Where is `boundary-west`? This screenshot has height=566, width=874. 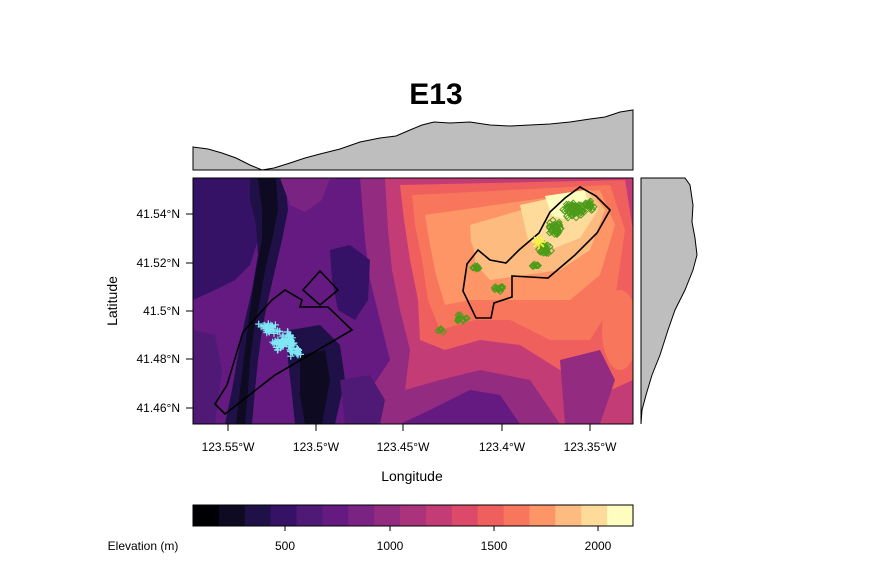 boundary-west is located at coordinates (283, 352).